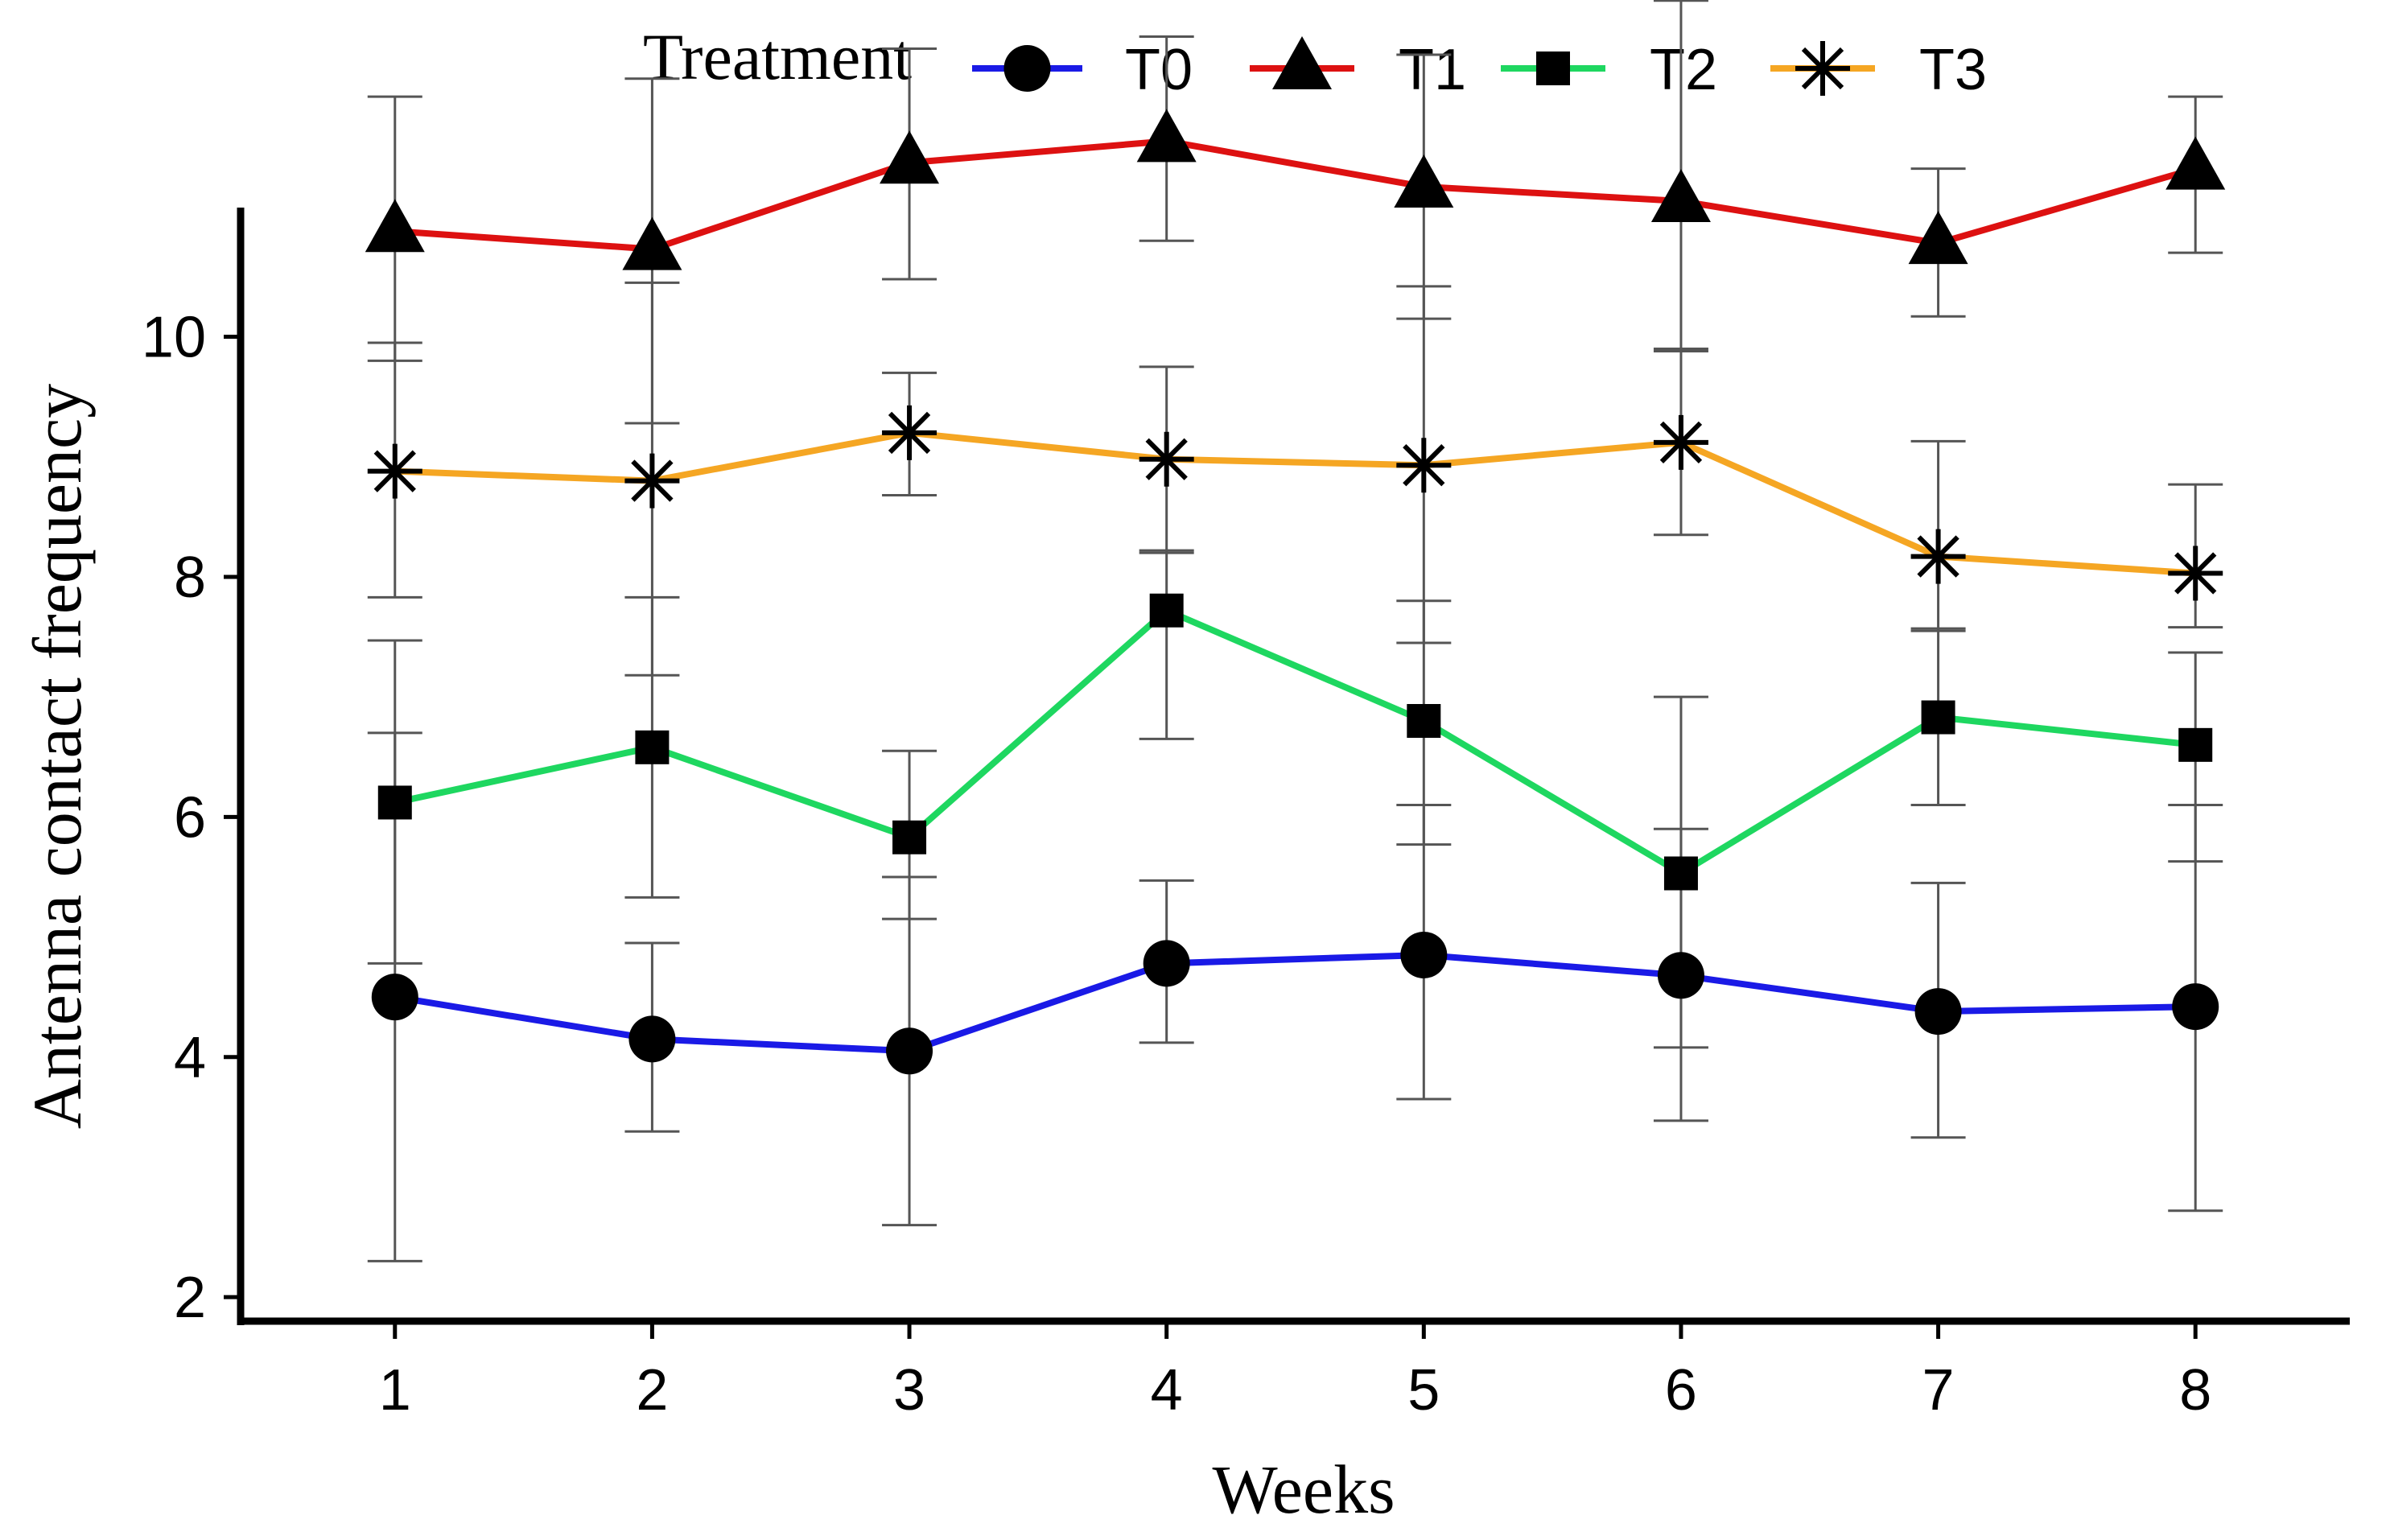 The width and height of the screenshot is (2390, 1540). What do you see at coordinates (1681, 1390) in the screenshot?
I see `x-tick-label: 6` at bounding box center [1681, 1390].